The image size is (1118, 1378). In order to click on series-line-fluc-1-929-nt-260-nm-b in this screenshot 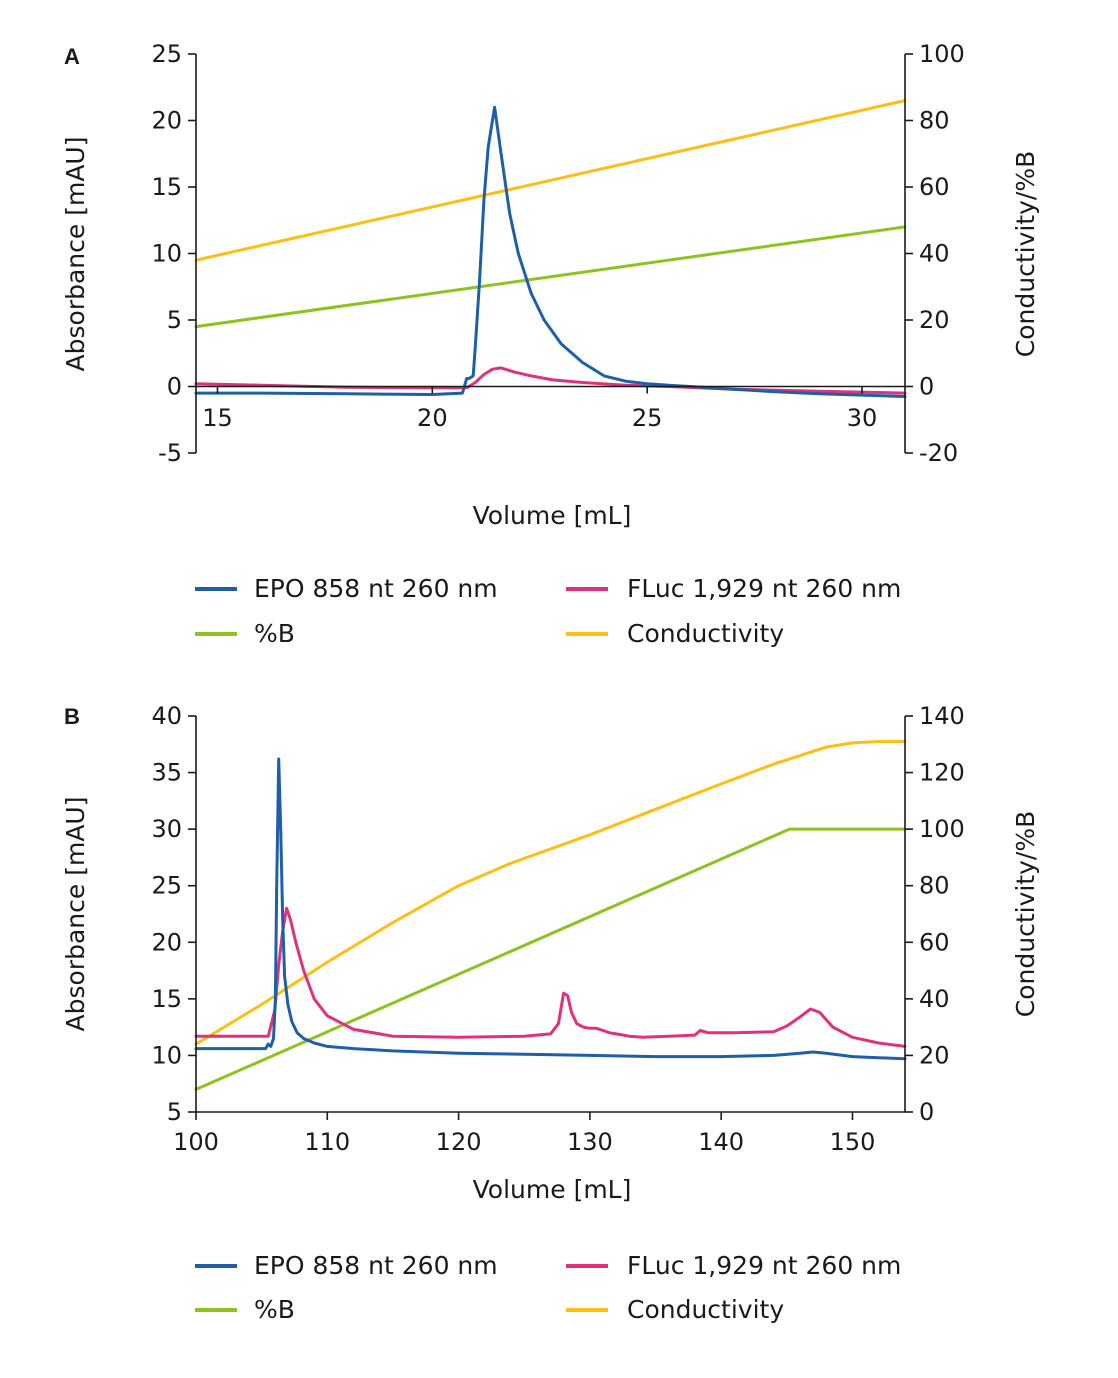, I will do `click(550, 977)`.